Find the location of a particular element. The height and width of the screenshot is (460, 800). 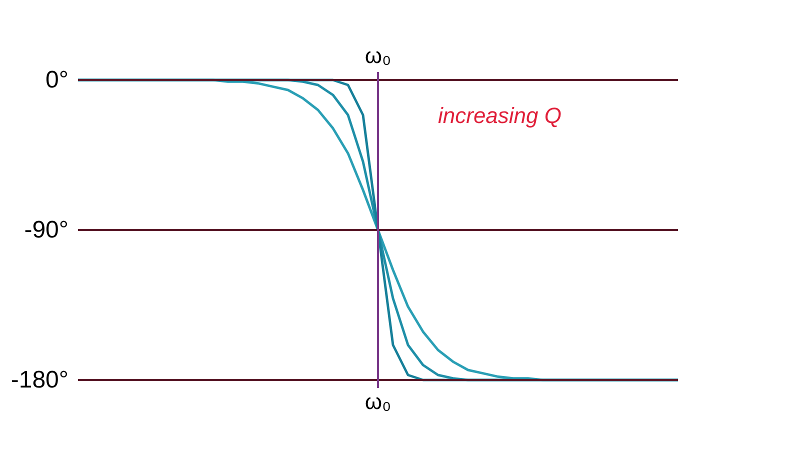

y-tick-label: -90° is located at coordinates (46, 230).